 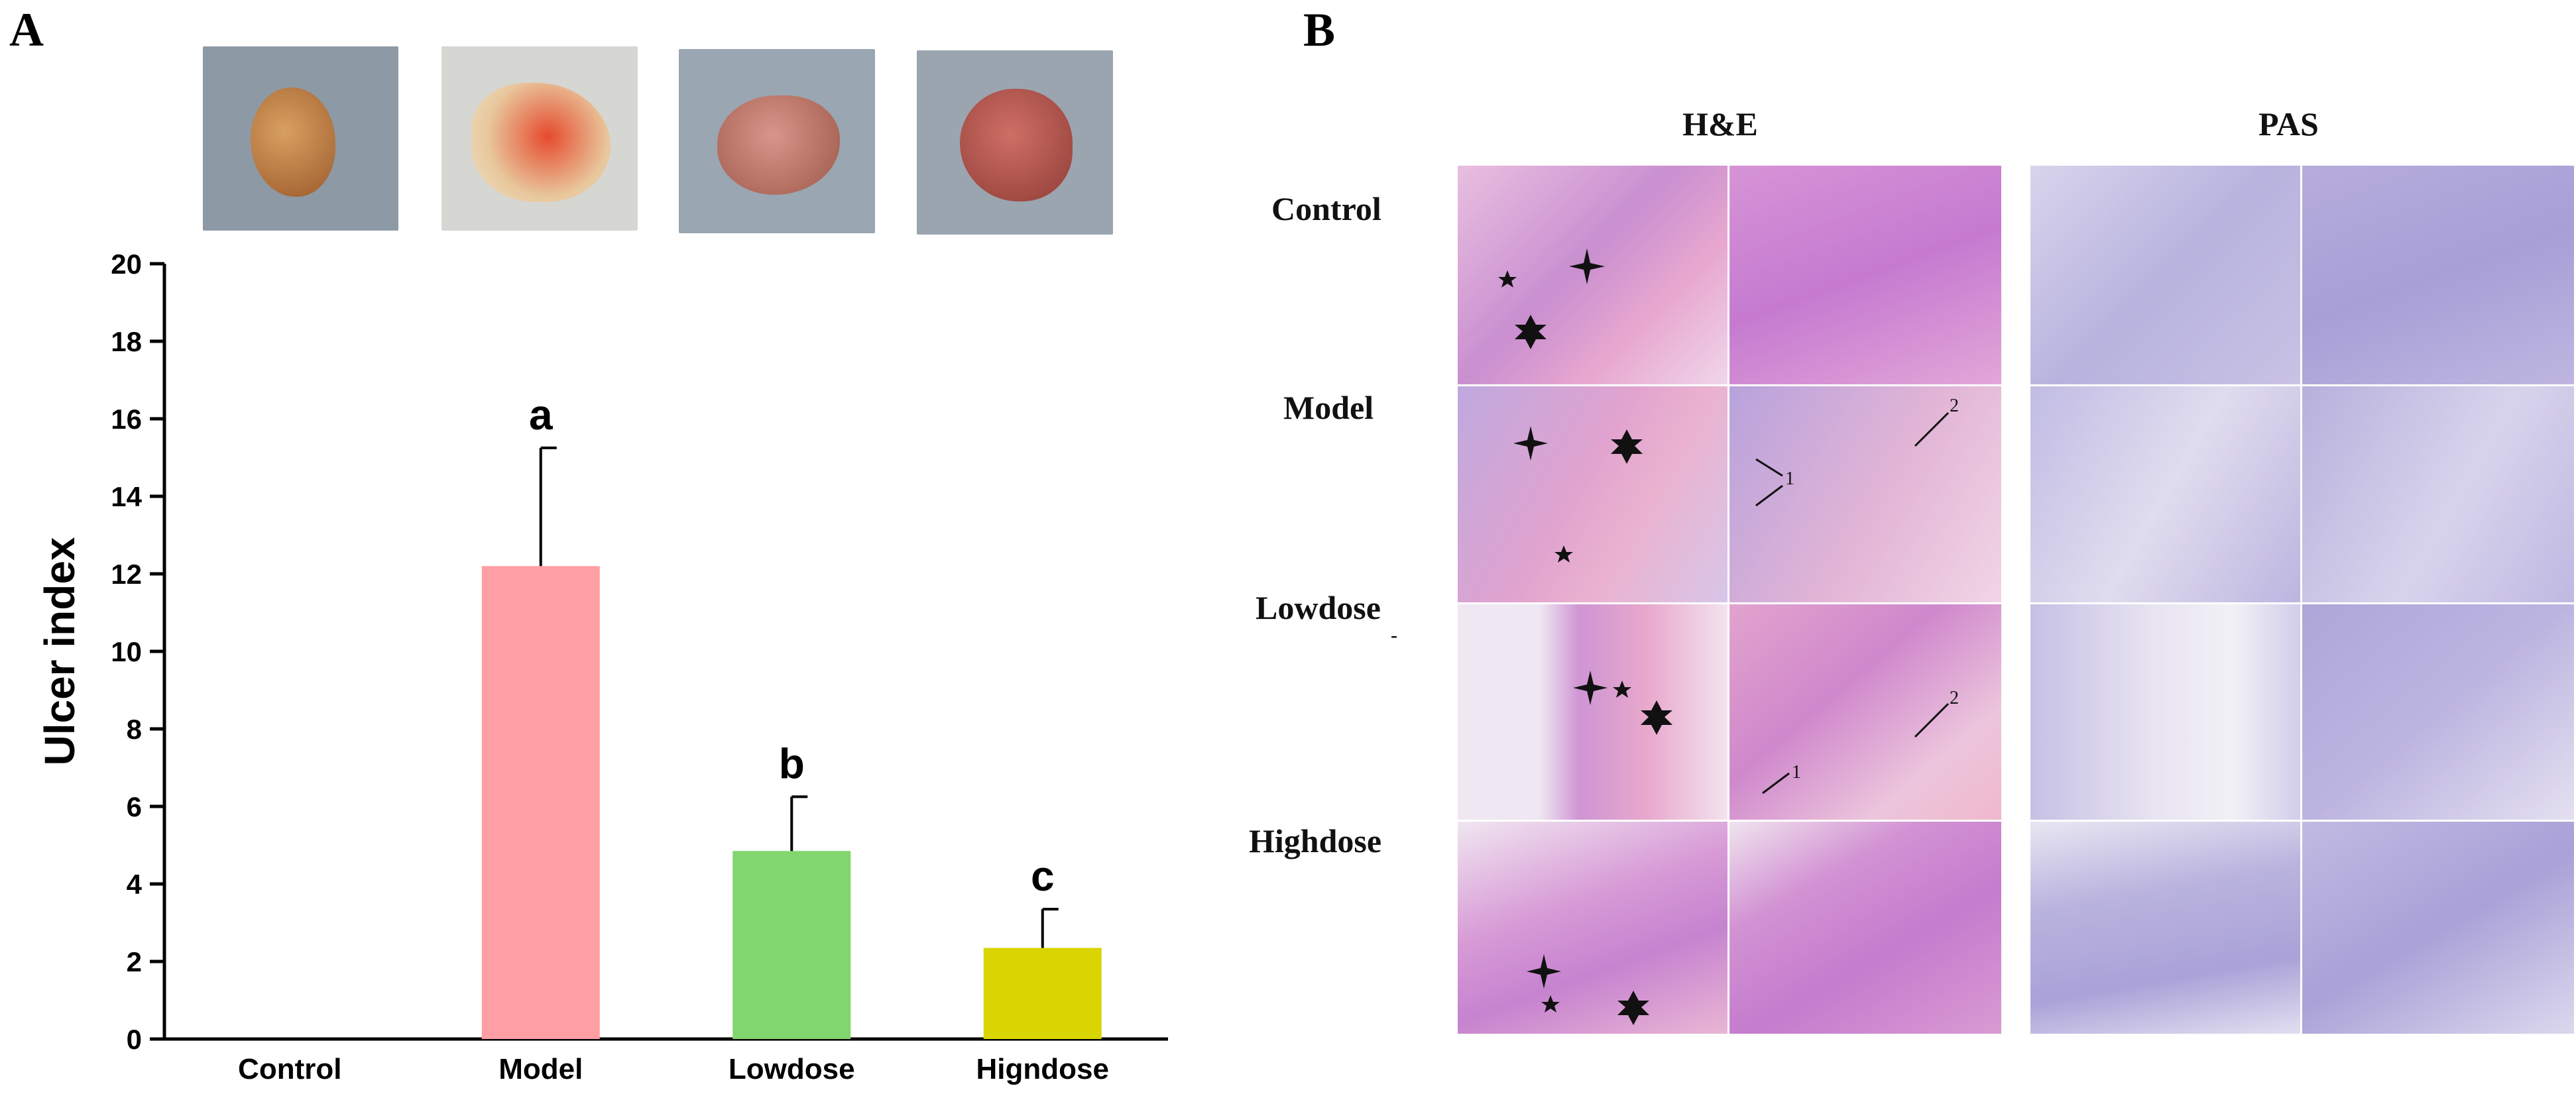 I want to click on bar-lowdose, so click(x=791, y=945).